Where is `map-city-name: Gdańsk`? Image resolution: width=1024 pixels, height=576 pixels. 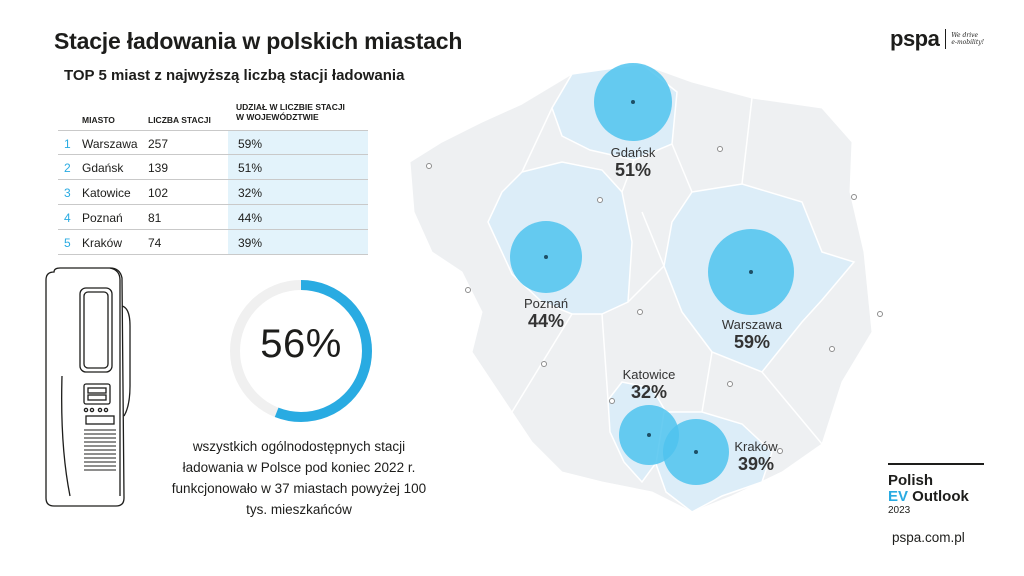 map-city-name: Gdańsk is located at coordinates (633, 152).